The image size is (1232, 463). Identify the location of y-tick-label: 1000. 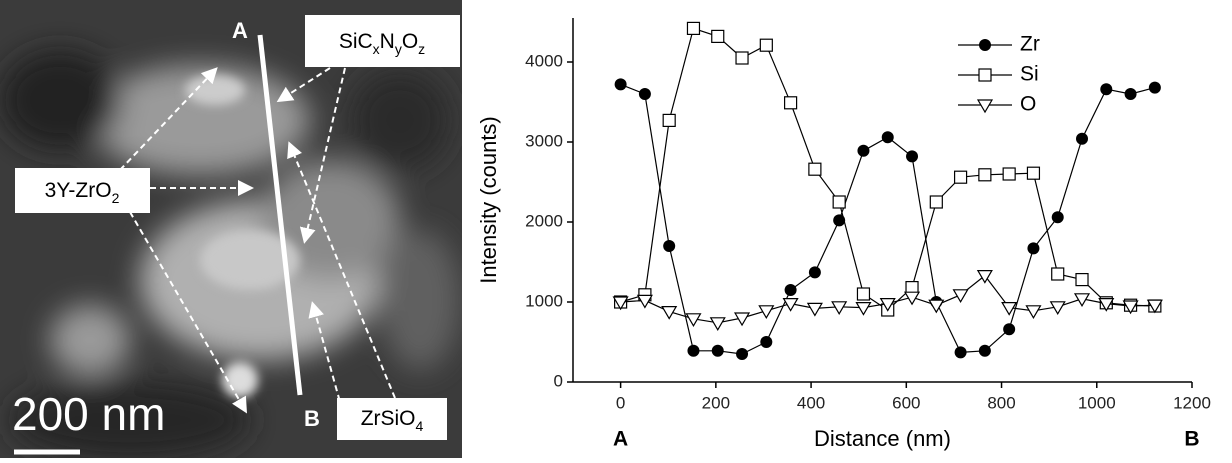
(544, 300).